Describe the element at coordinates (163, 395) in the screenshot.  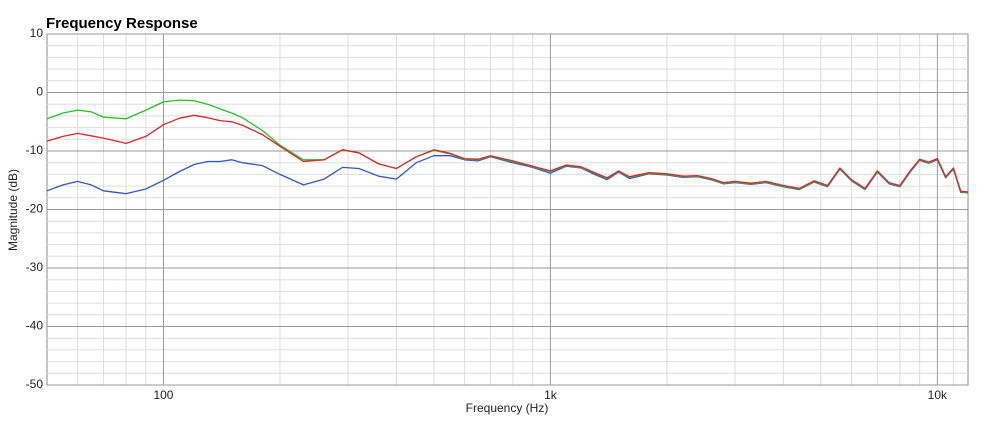
I see `x-tick-label: 100` at that location.